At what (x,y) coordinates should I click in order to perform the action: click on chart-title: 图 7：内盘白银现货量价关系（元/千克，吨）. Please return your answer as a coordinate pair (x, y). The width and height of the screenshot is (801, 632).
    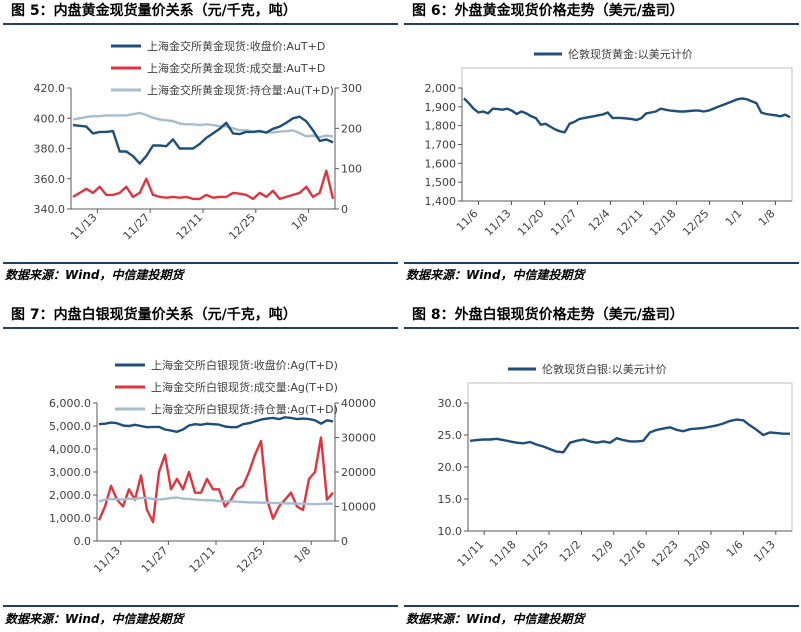
    Looking at the image, I should click on (154, 315).